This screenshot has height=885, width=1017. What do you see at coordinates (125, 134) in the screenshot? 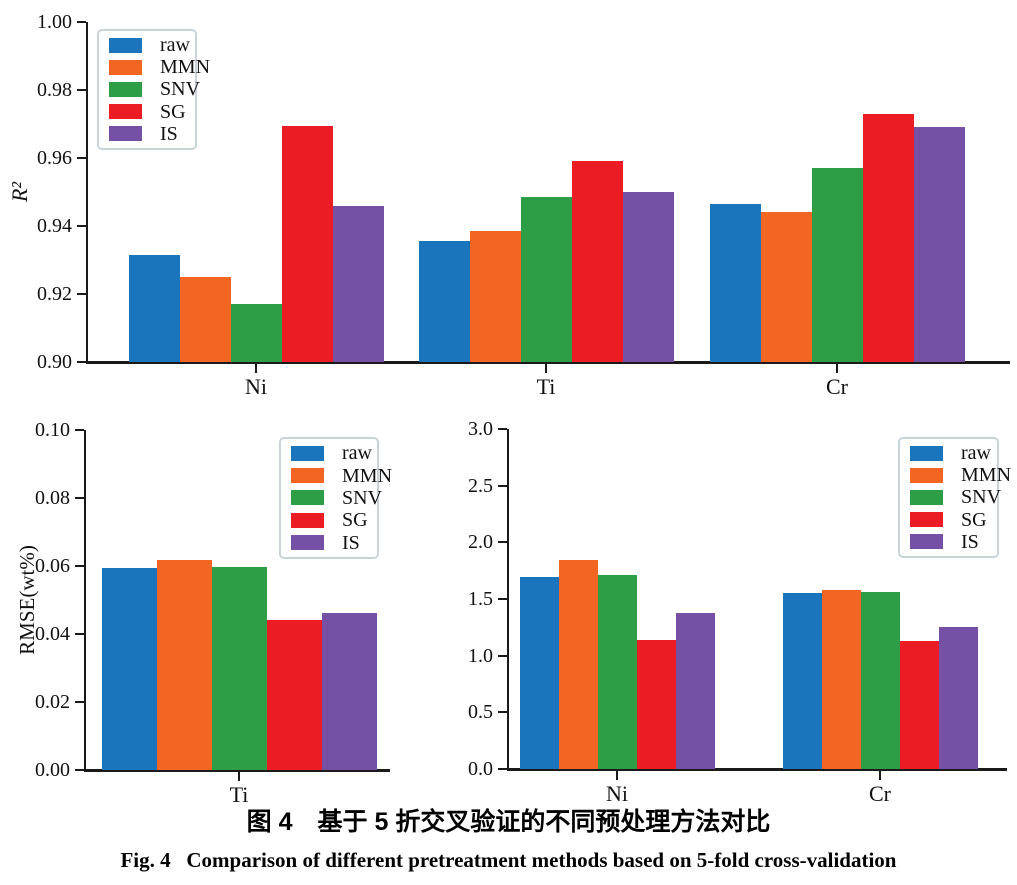
I see `legend-swatch-IS` at bounding box center [125, 134].